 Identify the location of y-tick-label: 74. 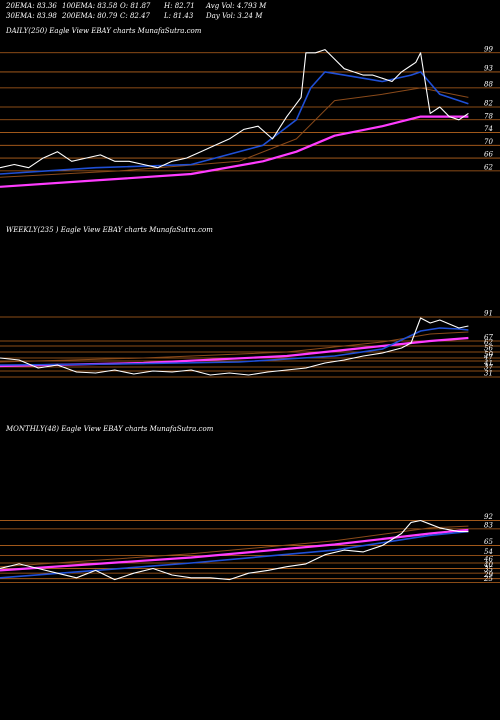
(488, 129).